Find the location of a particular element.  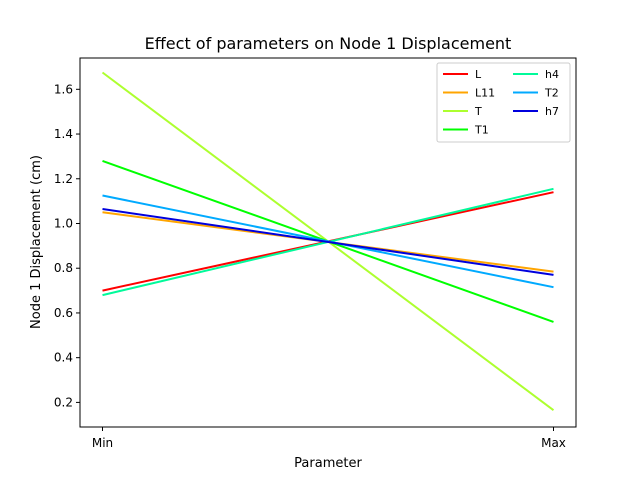

y-tick-label: 0.8 is located at coordinates (63, 268).